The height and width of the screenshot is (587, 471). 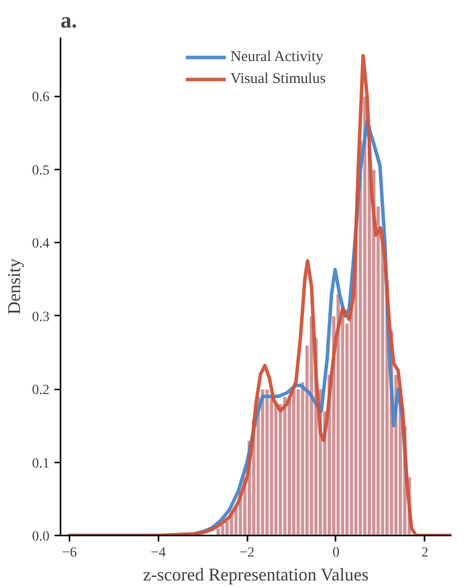 I want to click on chart-title: a., so click(x=68, y=20).